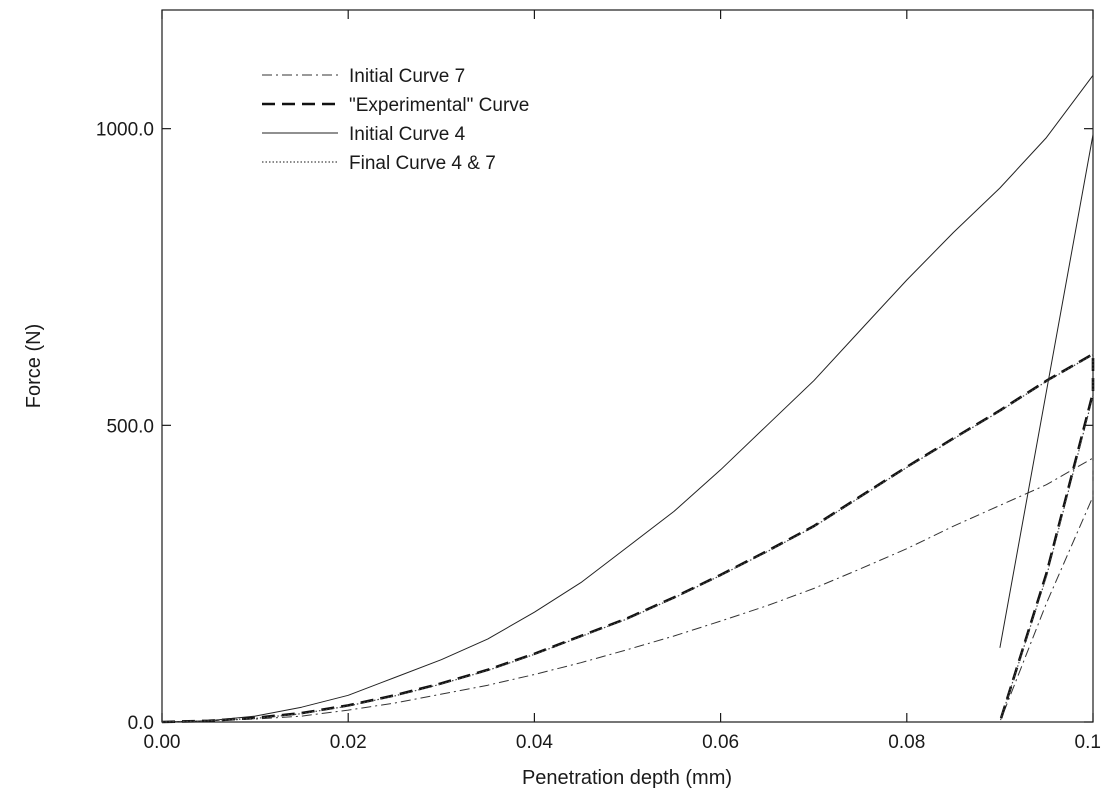  Describe the element at coordinates (162, 742) in the screenshot. I see `x-tick-label: 0.00` at that location.